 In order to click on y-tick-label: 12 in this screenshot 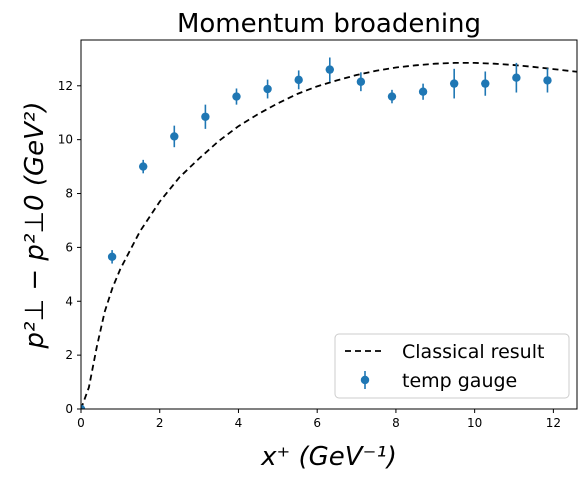, I will do `click(65, 86)`.